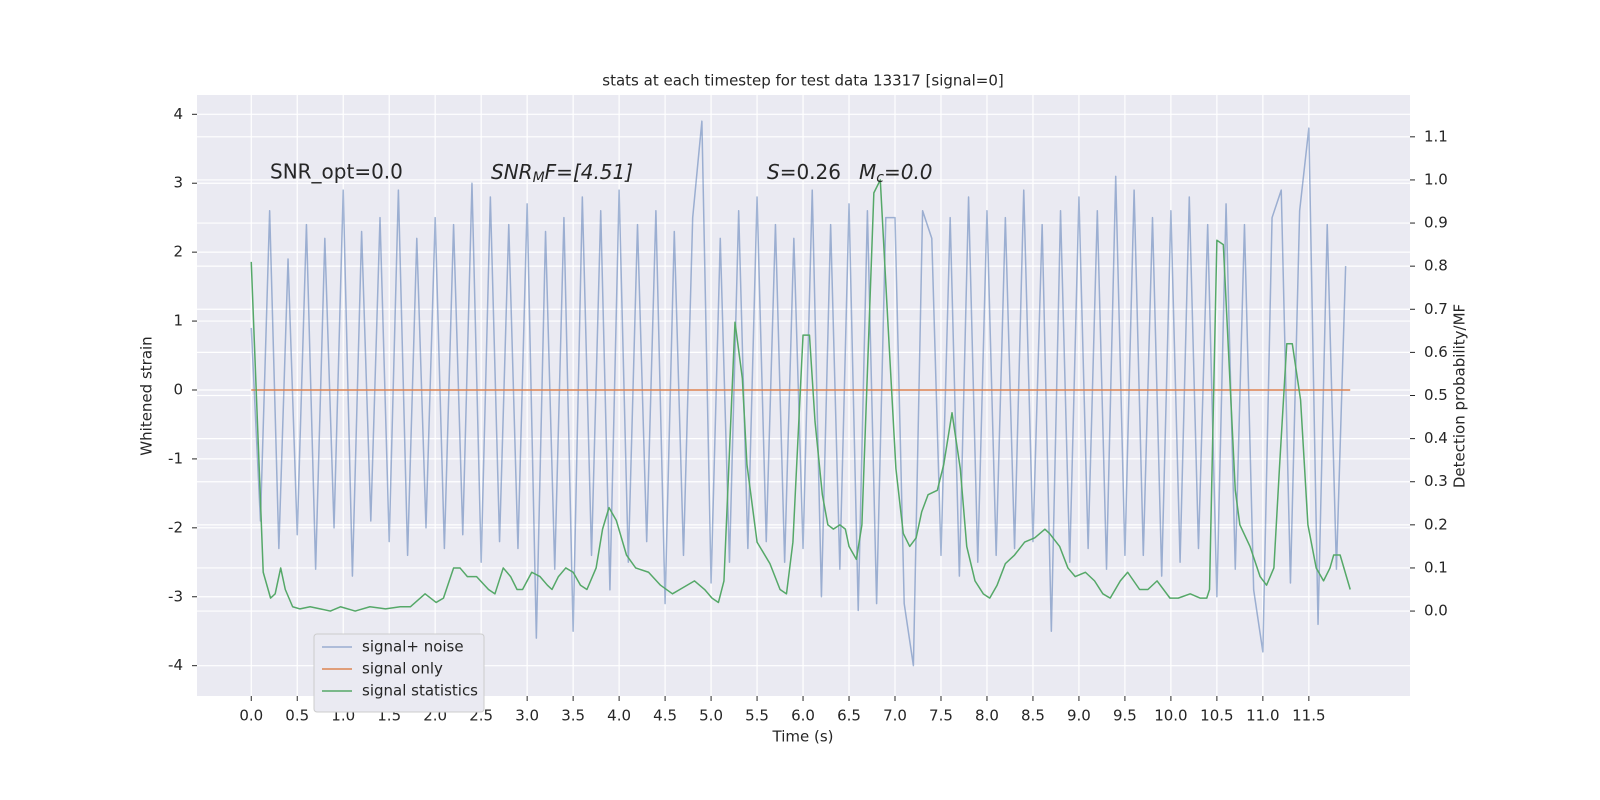 The height and width of the screenshot is (800, 1600). Describe the element at coordinates (1436, 395) in the screenshot. I see `y2-tick-label: 0.5` at that location.